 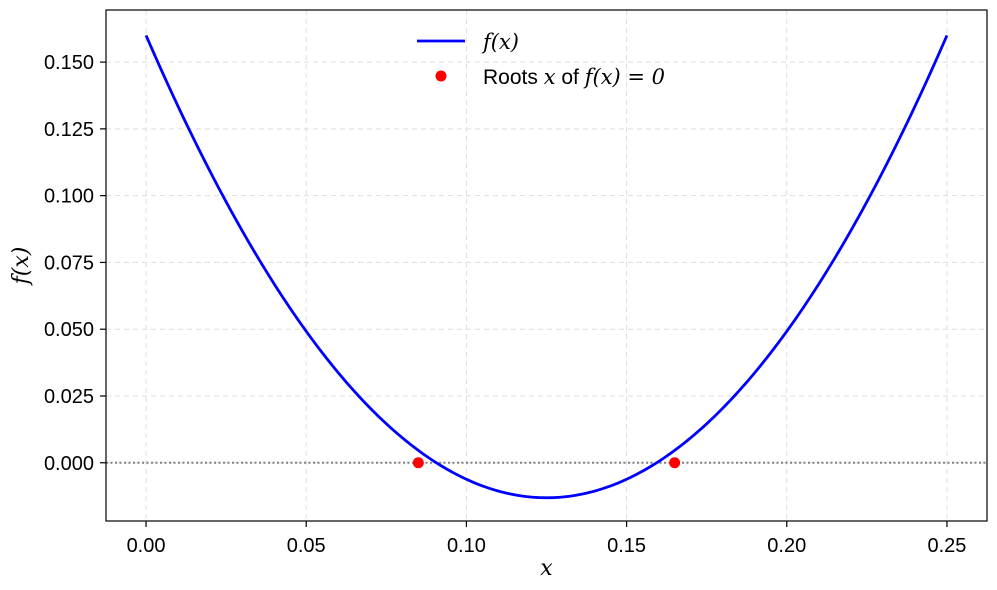 What do you see at coordinates (306, 546) in the screenshot?
I see `x-tick-label: 0.05` at bounding box center [306, 546].